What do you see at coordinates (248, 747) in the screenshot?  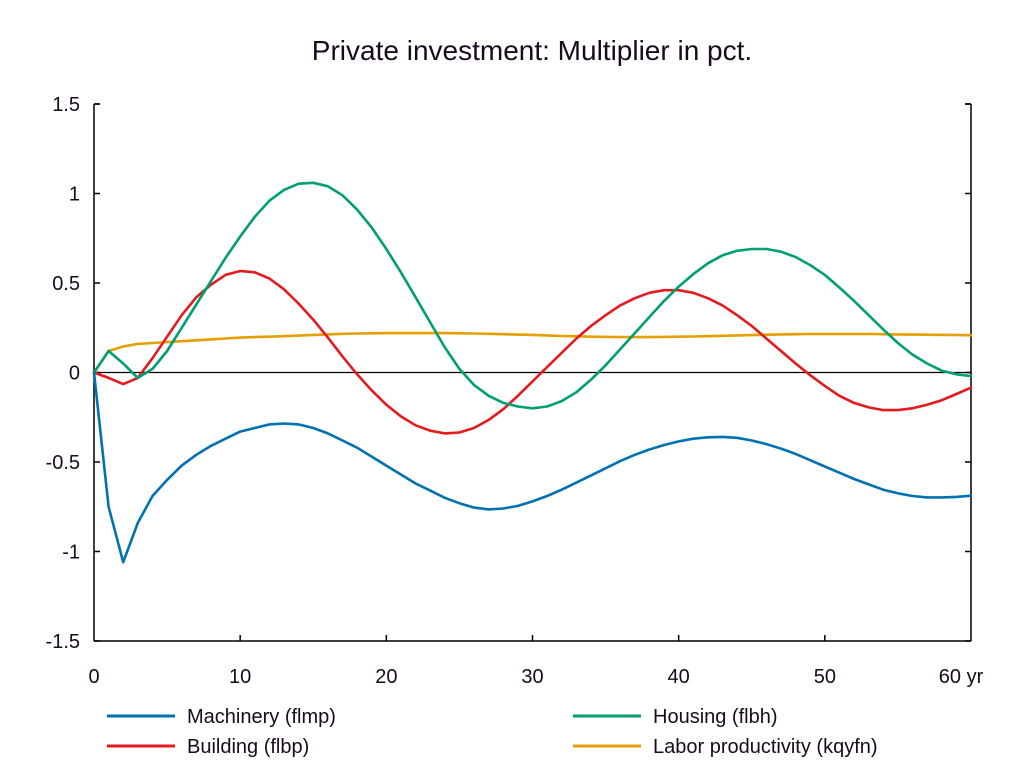 I see `legend-label-building: Building (flbp)` at bounding box center [248, 747].